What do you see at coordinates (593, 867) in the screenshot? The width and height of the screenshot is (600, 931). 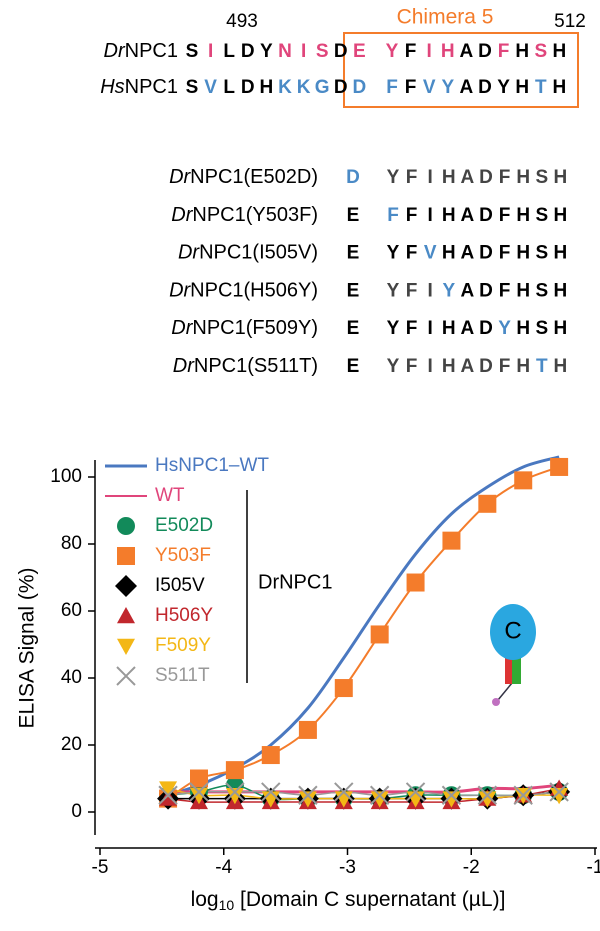 I see `x-tick-label: -1` at bounding box center [593, 867].